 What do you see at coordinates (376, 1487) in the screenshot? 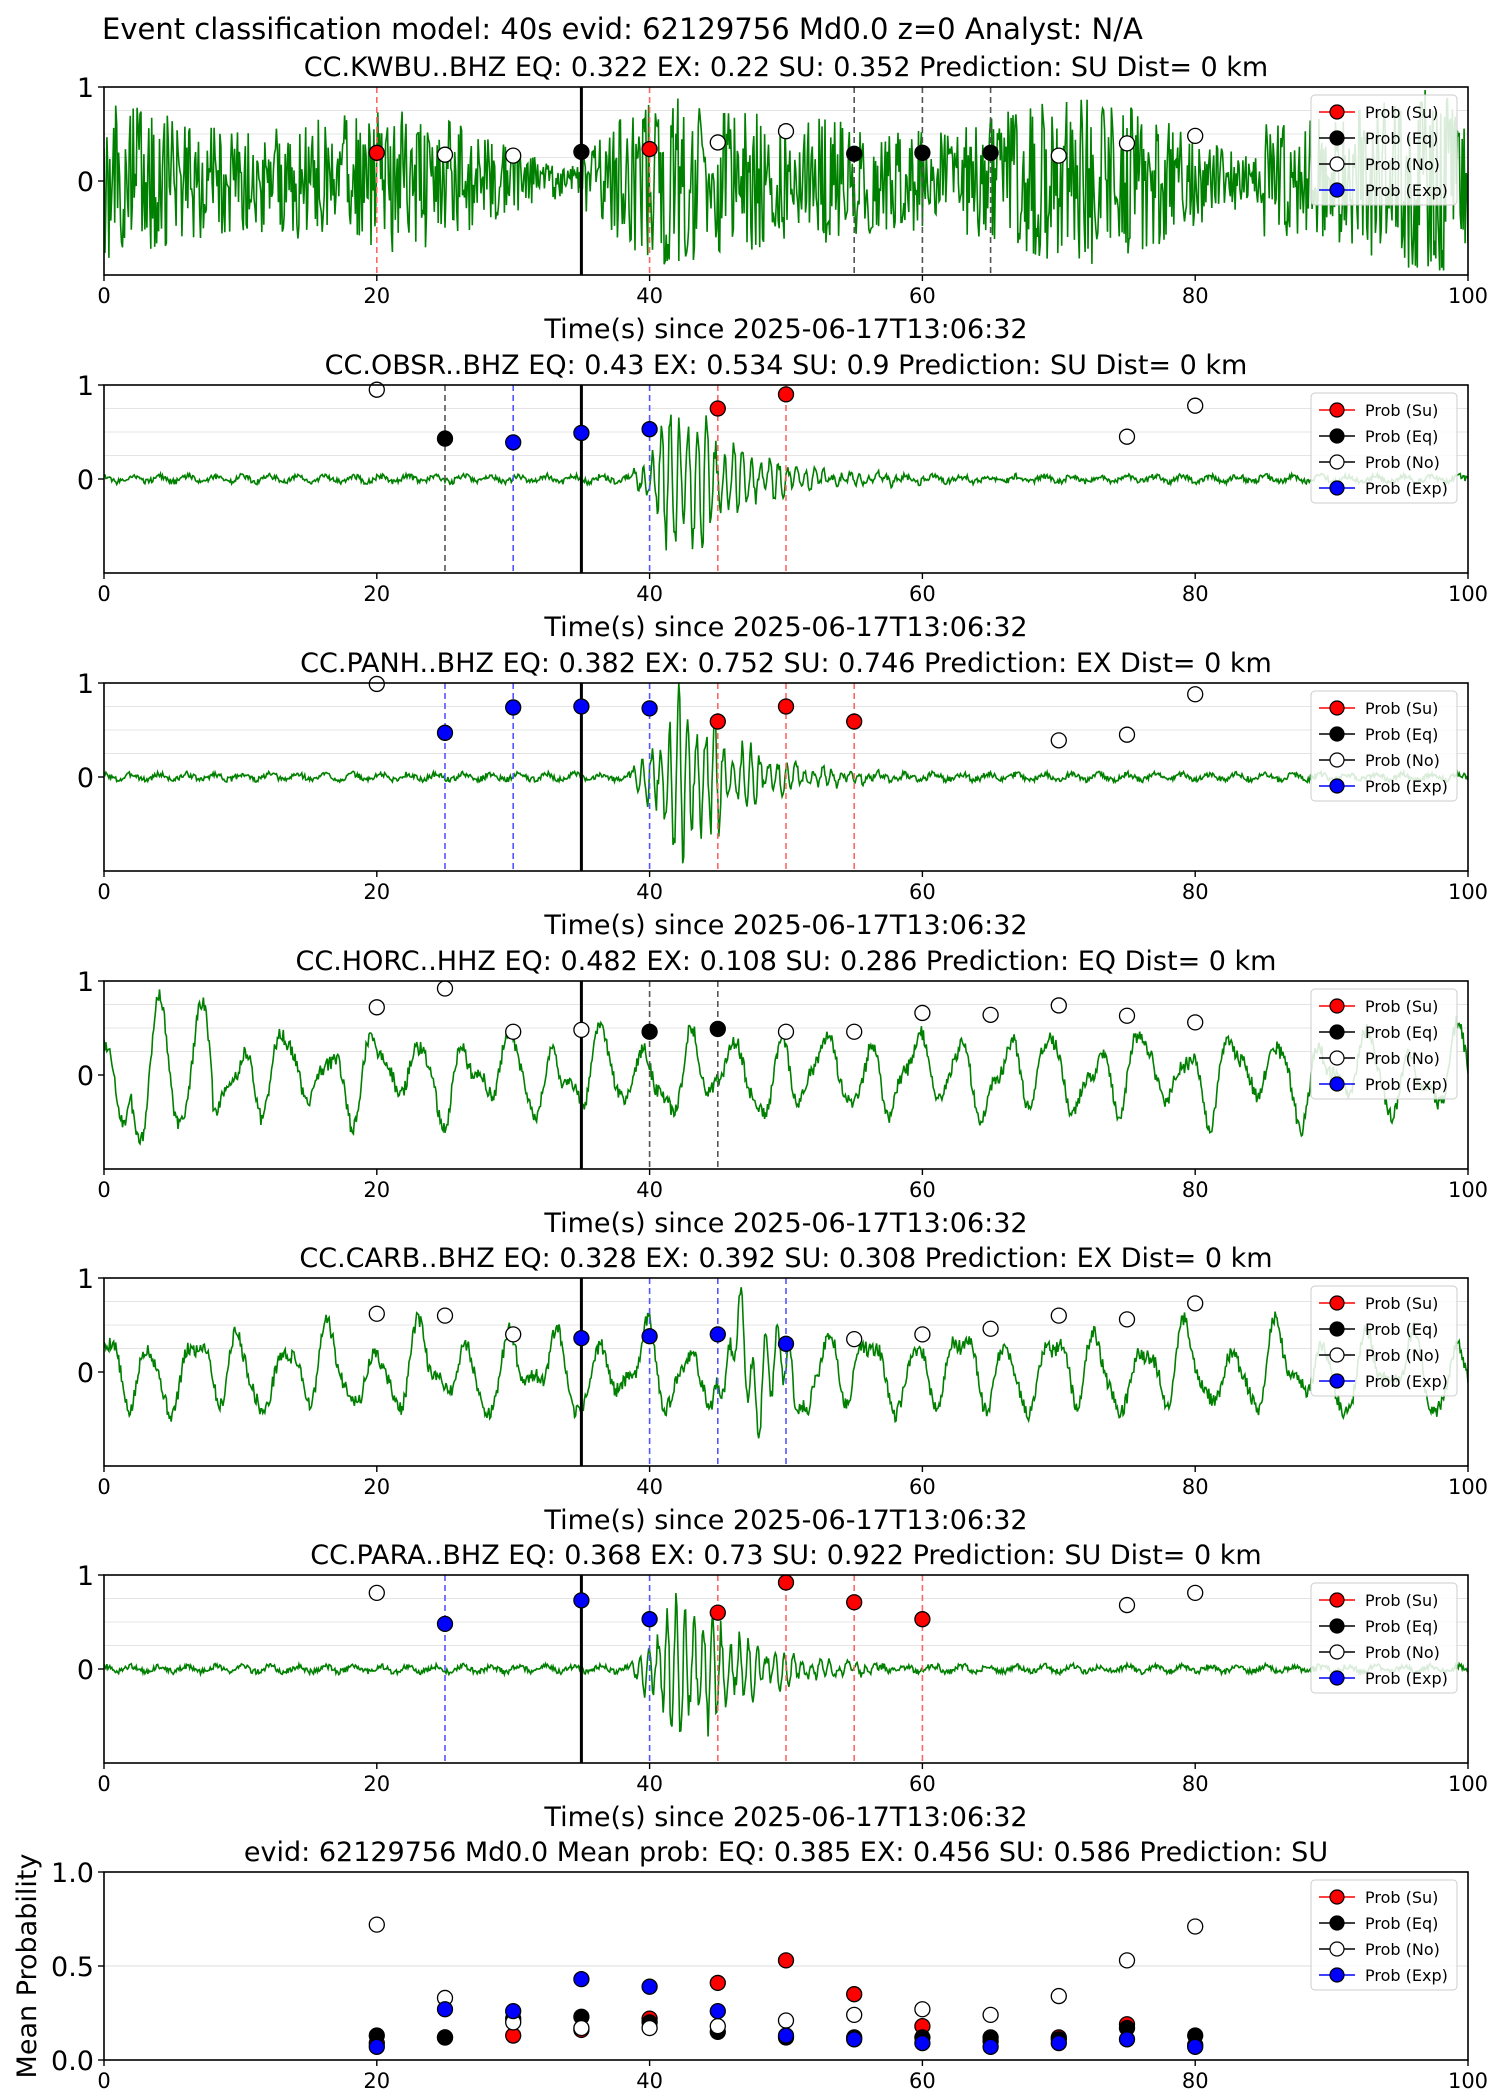
I see `x-tick-label: 20` at bounding box center [376, 1487].